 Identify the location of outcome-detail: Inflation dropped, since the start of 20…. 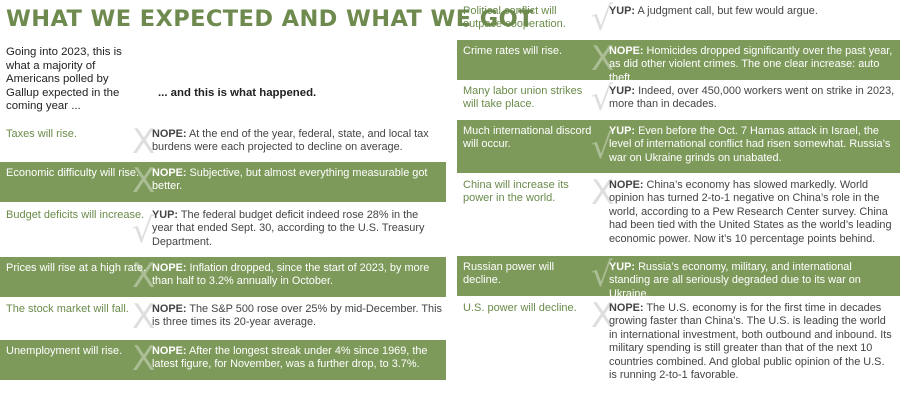
(291, 275).